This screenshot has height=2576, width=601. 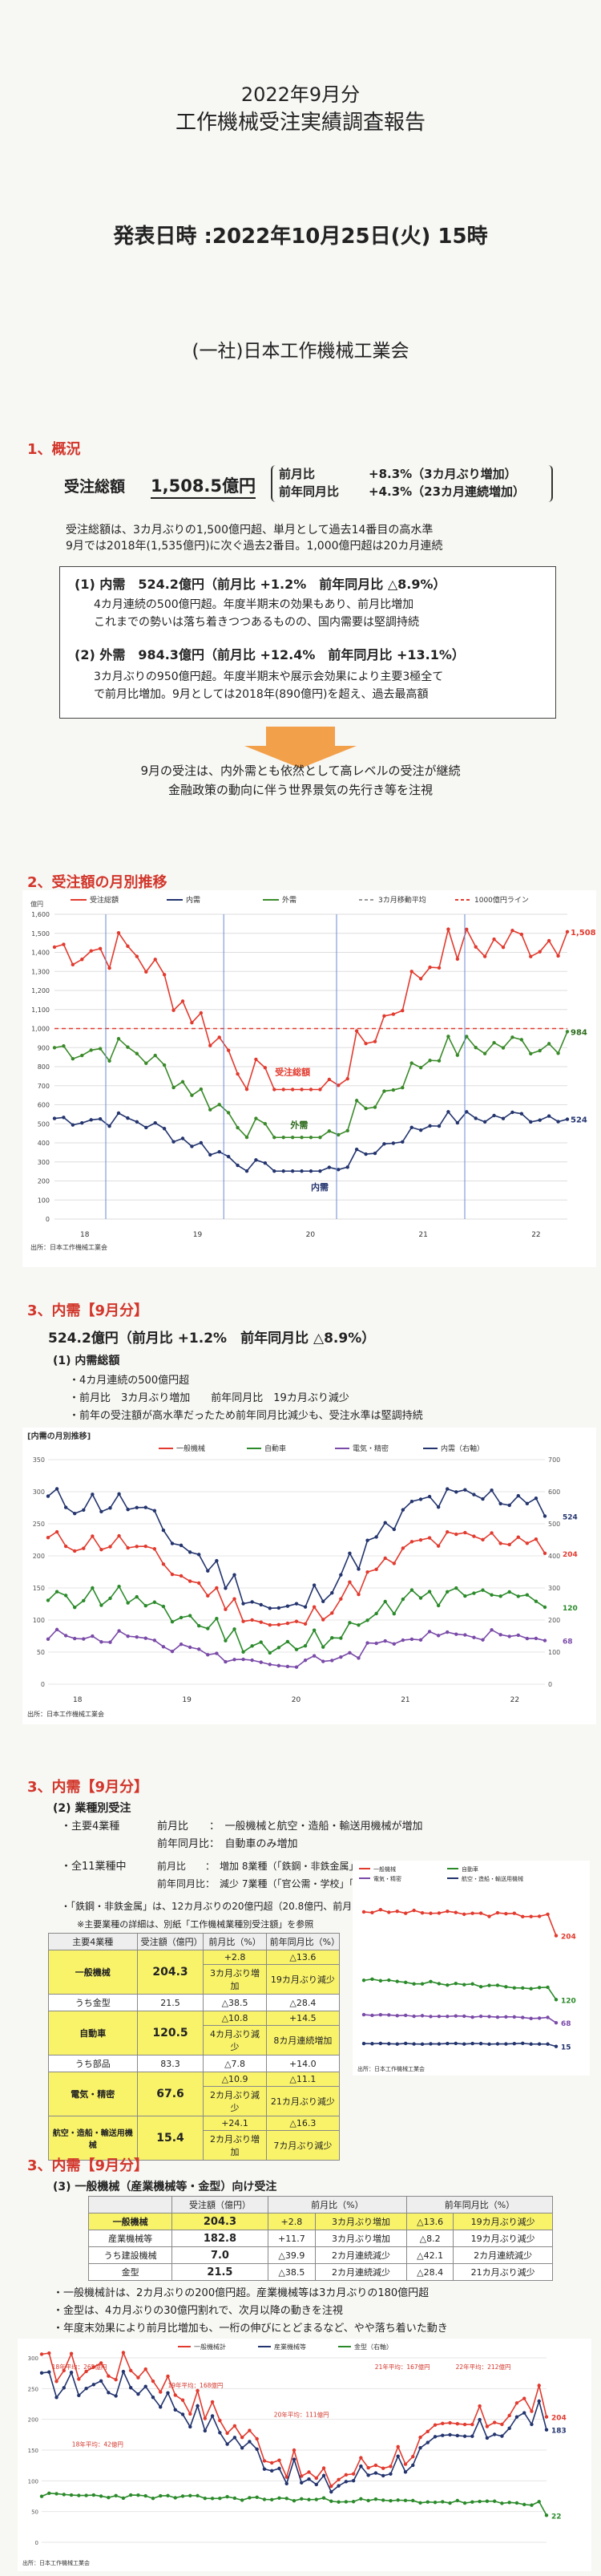 I want to click on summary-line-1: 9月の受注は、内外需とも依然として高レベルの受注が継続, so click(x=300, y=770).